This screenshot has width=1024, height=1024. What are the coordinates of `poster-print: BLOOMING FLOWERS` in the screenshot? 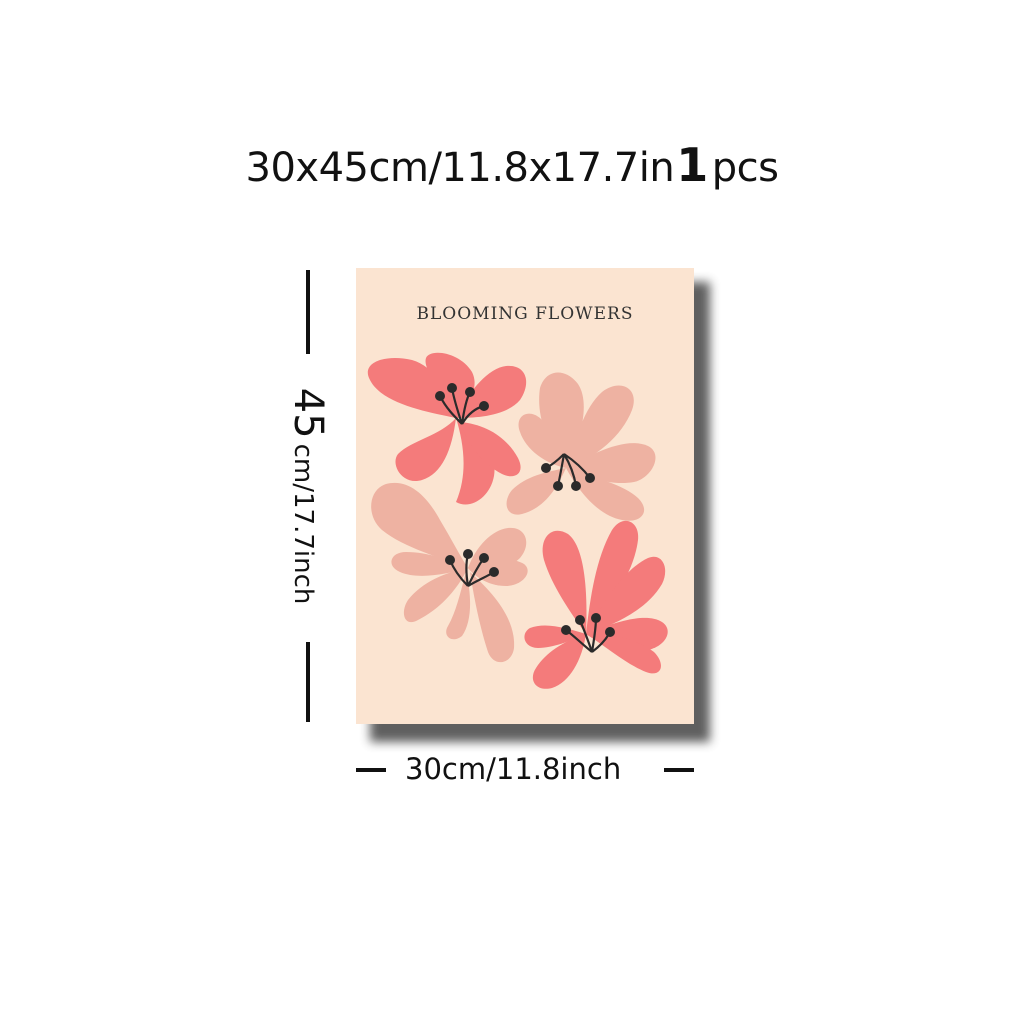 It's located at (525, 496).